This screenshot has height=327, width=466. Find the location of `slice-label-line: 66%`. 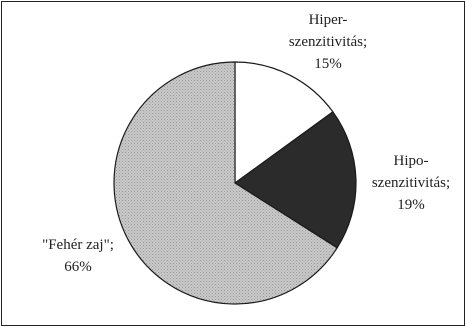

slice-label-line: 66% is located at coordinates (78, 267).